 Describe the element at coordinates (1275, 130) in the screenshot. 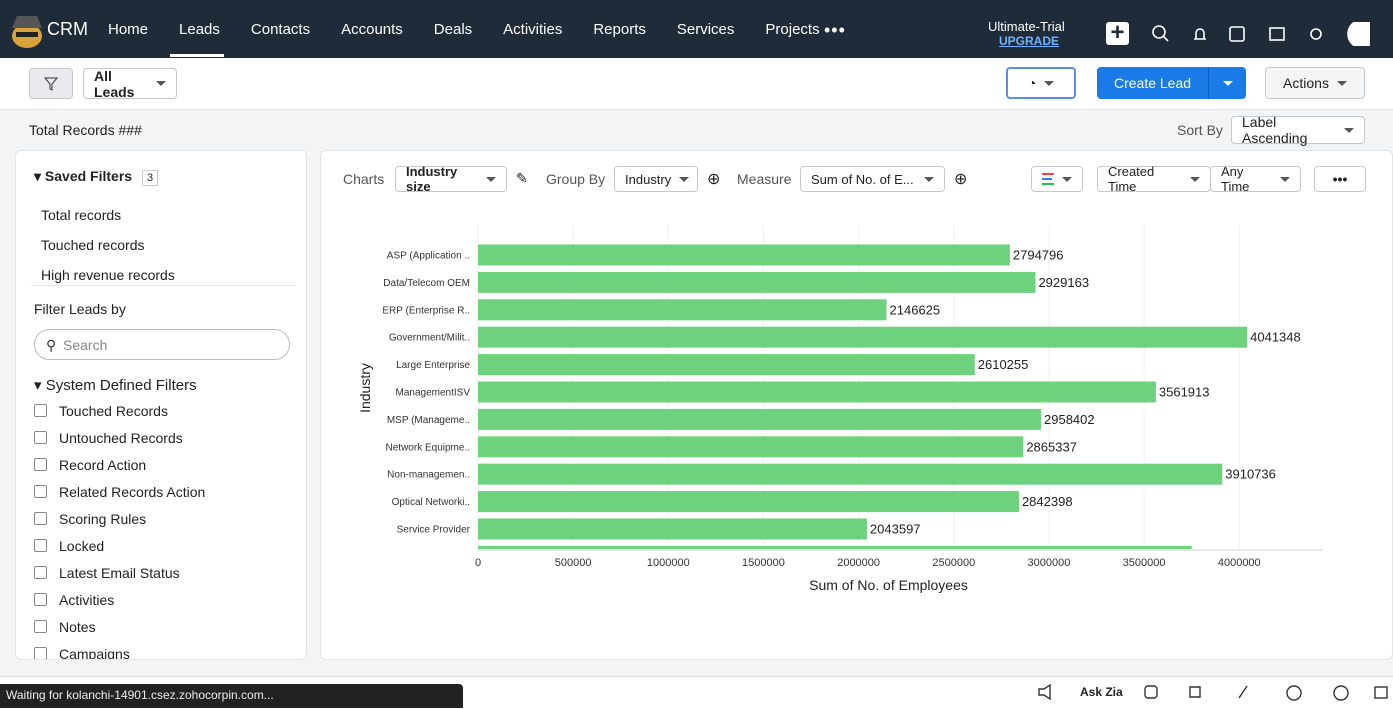

I see `sort-value: Label Ascending` at that location.